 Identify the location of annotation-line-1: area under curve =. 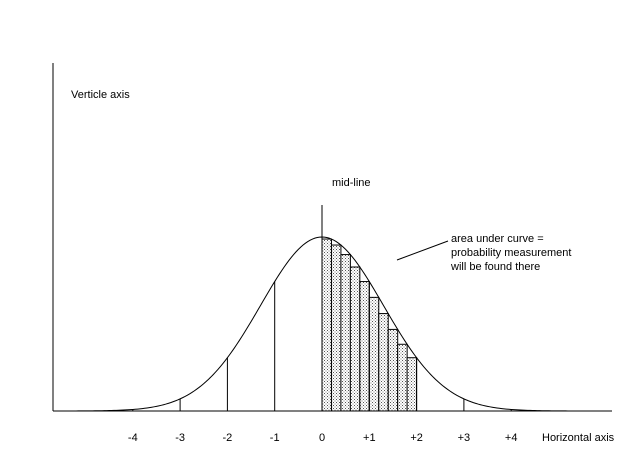
(497, 239).